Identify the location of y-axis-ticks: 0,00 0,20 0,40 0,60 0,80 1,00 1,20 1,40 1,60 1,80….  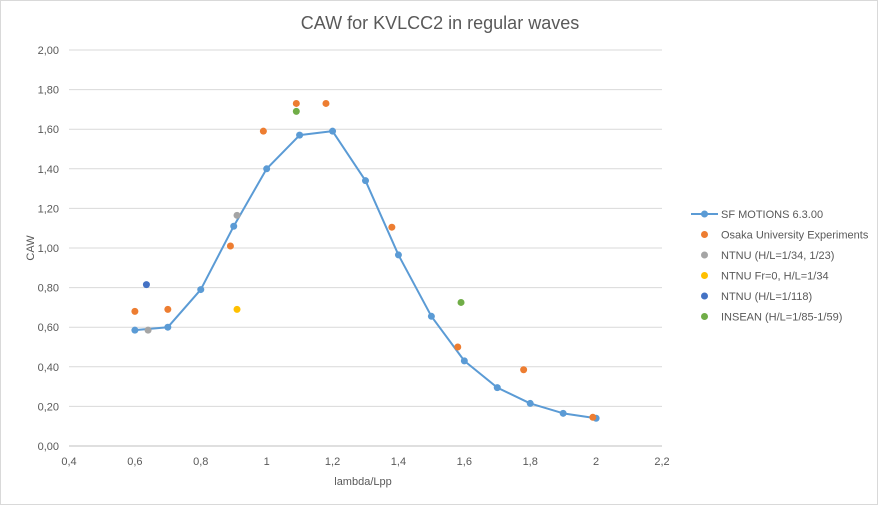
(48, 249).